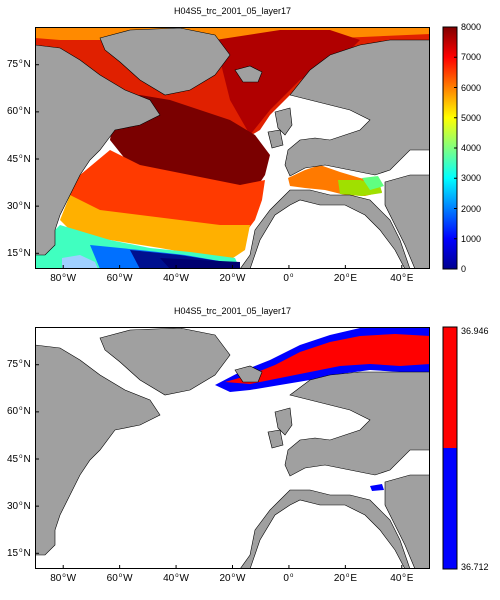 This screenshot has width=500, height=600. What do you see at coordinates (475, 331) in the screenshot?
I see `colorbar-tick-label: 36.946` at bounding box center [475, 331].